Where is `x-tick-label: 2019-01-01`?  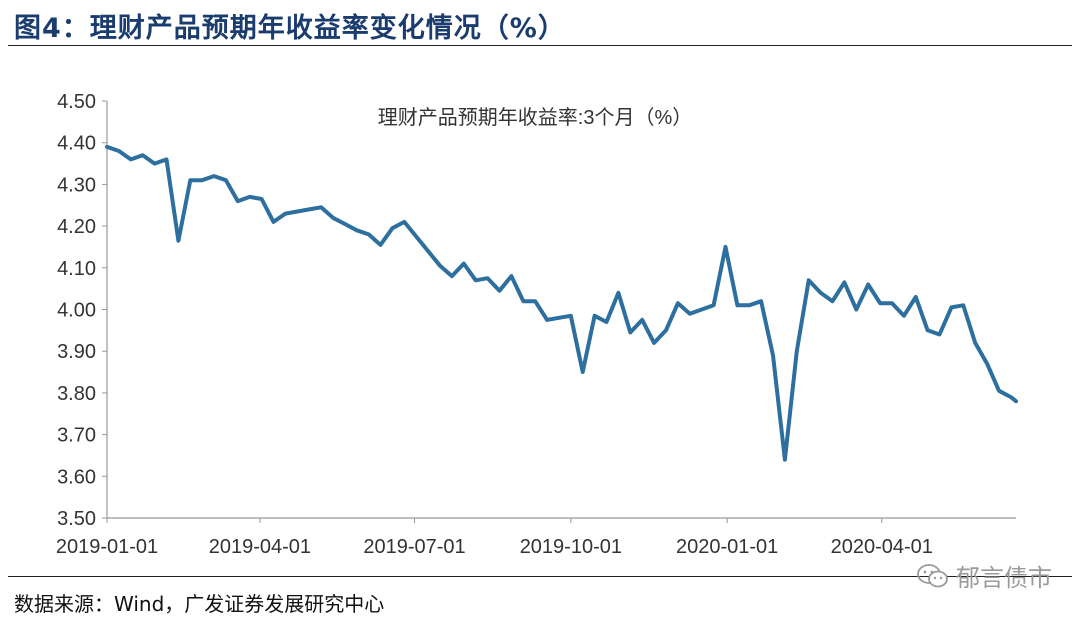
x-tick-label: 2019-01-01 is located at coordinates (107, 547).